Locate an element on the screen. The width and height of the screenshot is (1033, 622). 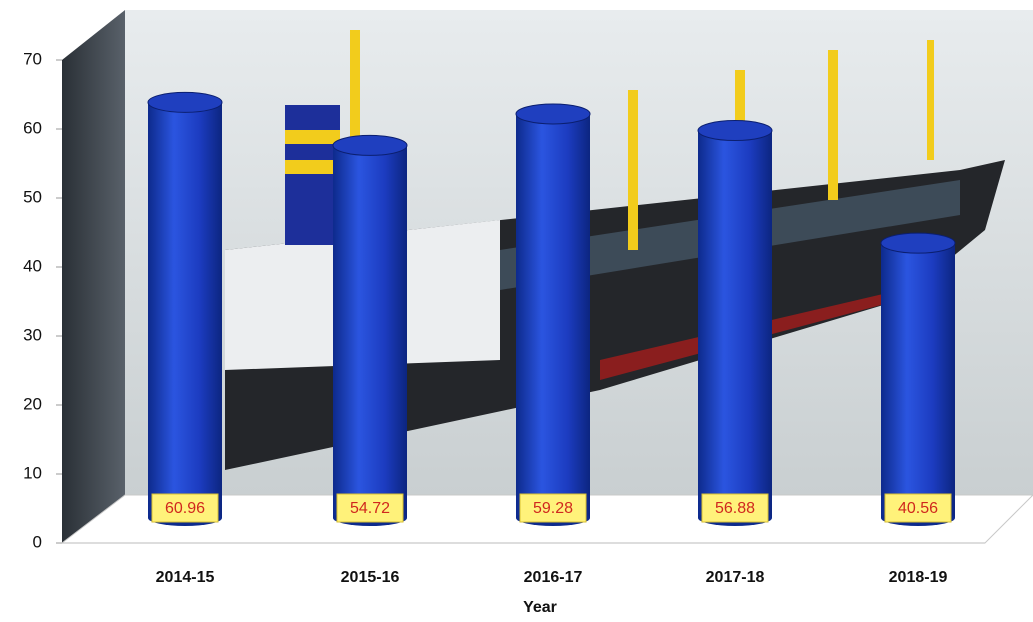
value-label: 60.96 is located at coordinates (185, 508).